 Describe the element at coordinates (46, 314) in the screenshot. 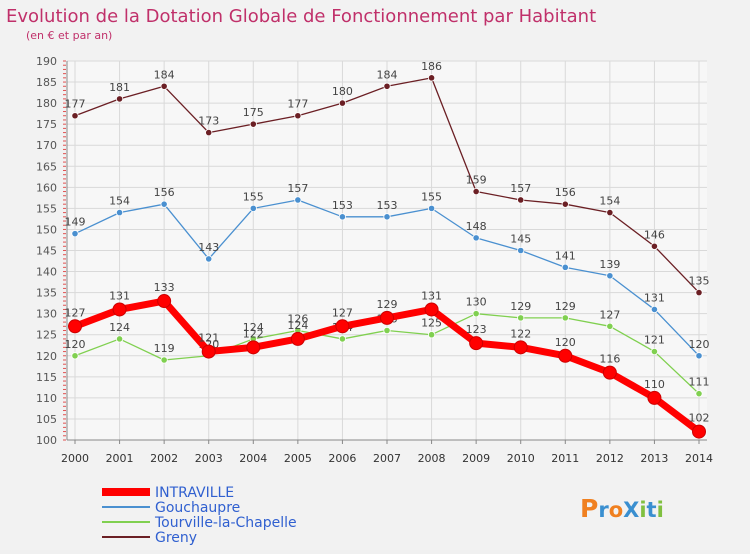

I see `y-tick-label: 130` at that location.